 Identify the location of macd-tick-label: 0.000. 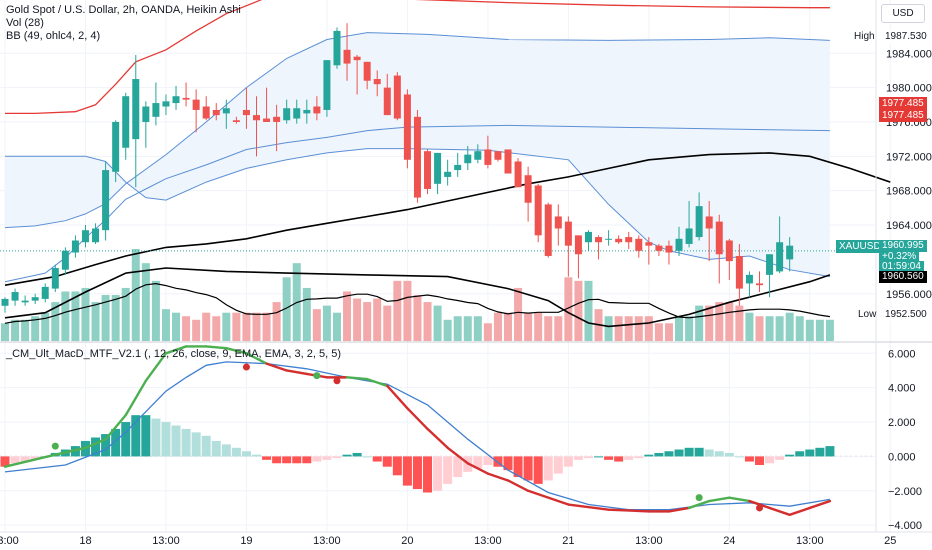
(902, 457).